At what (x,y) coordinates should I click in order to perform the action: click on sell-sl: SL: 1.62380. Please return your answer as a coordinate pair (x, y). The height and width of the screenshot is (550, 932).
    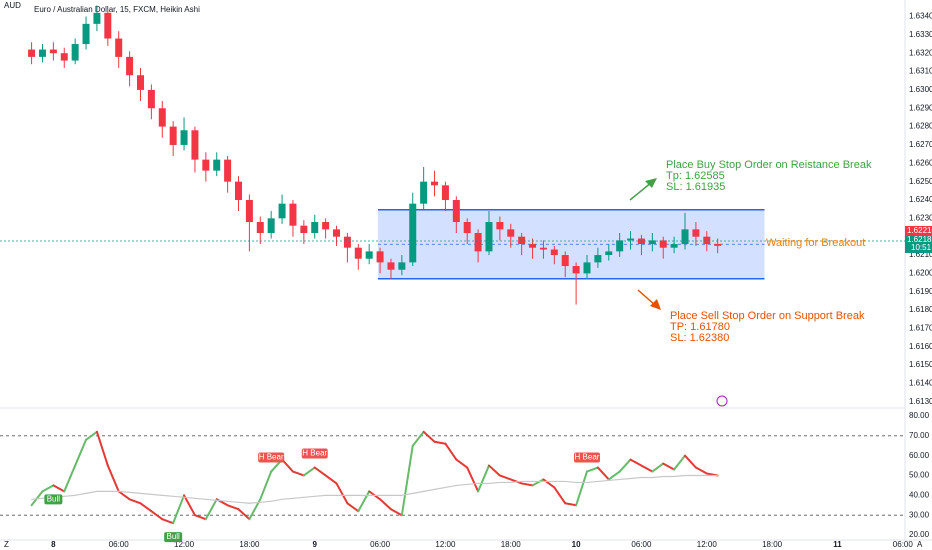
    Looking at the image, I should click on (699, 338).